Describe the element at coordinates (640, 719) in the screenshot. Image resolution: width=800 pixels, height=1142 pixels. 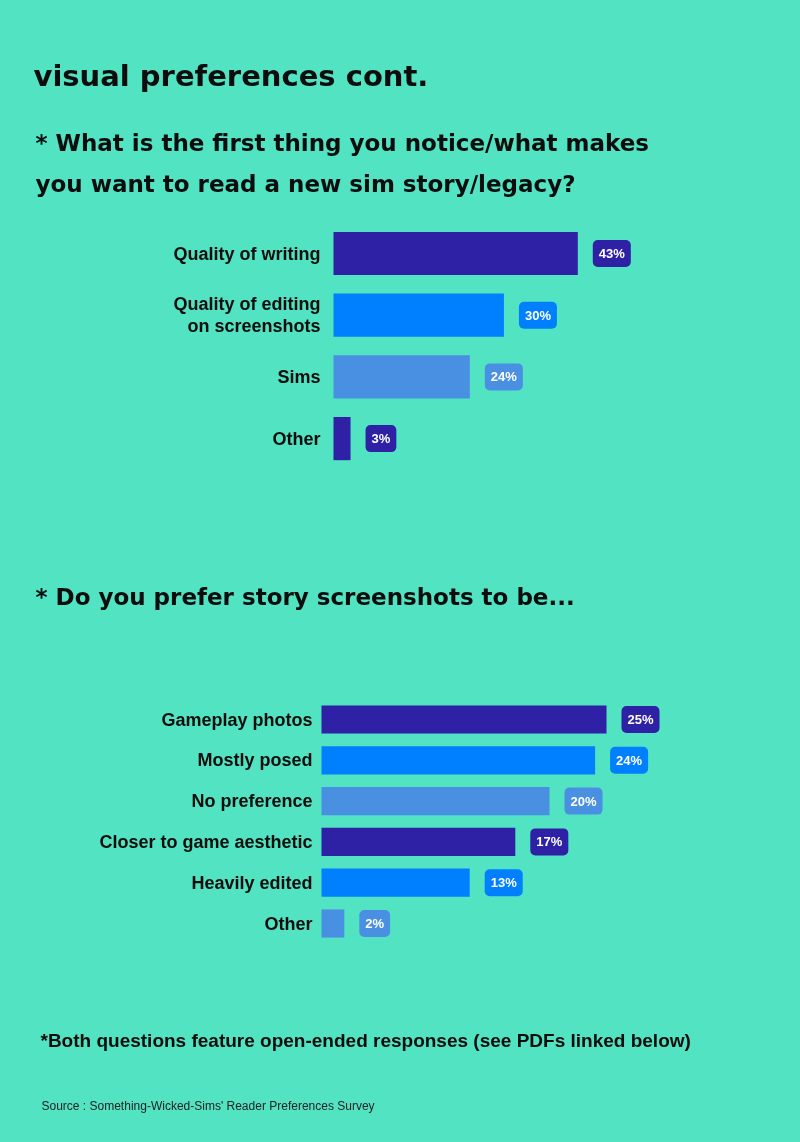
I see `data-label: 25%` at that location.